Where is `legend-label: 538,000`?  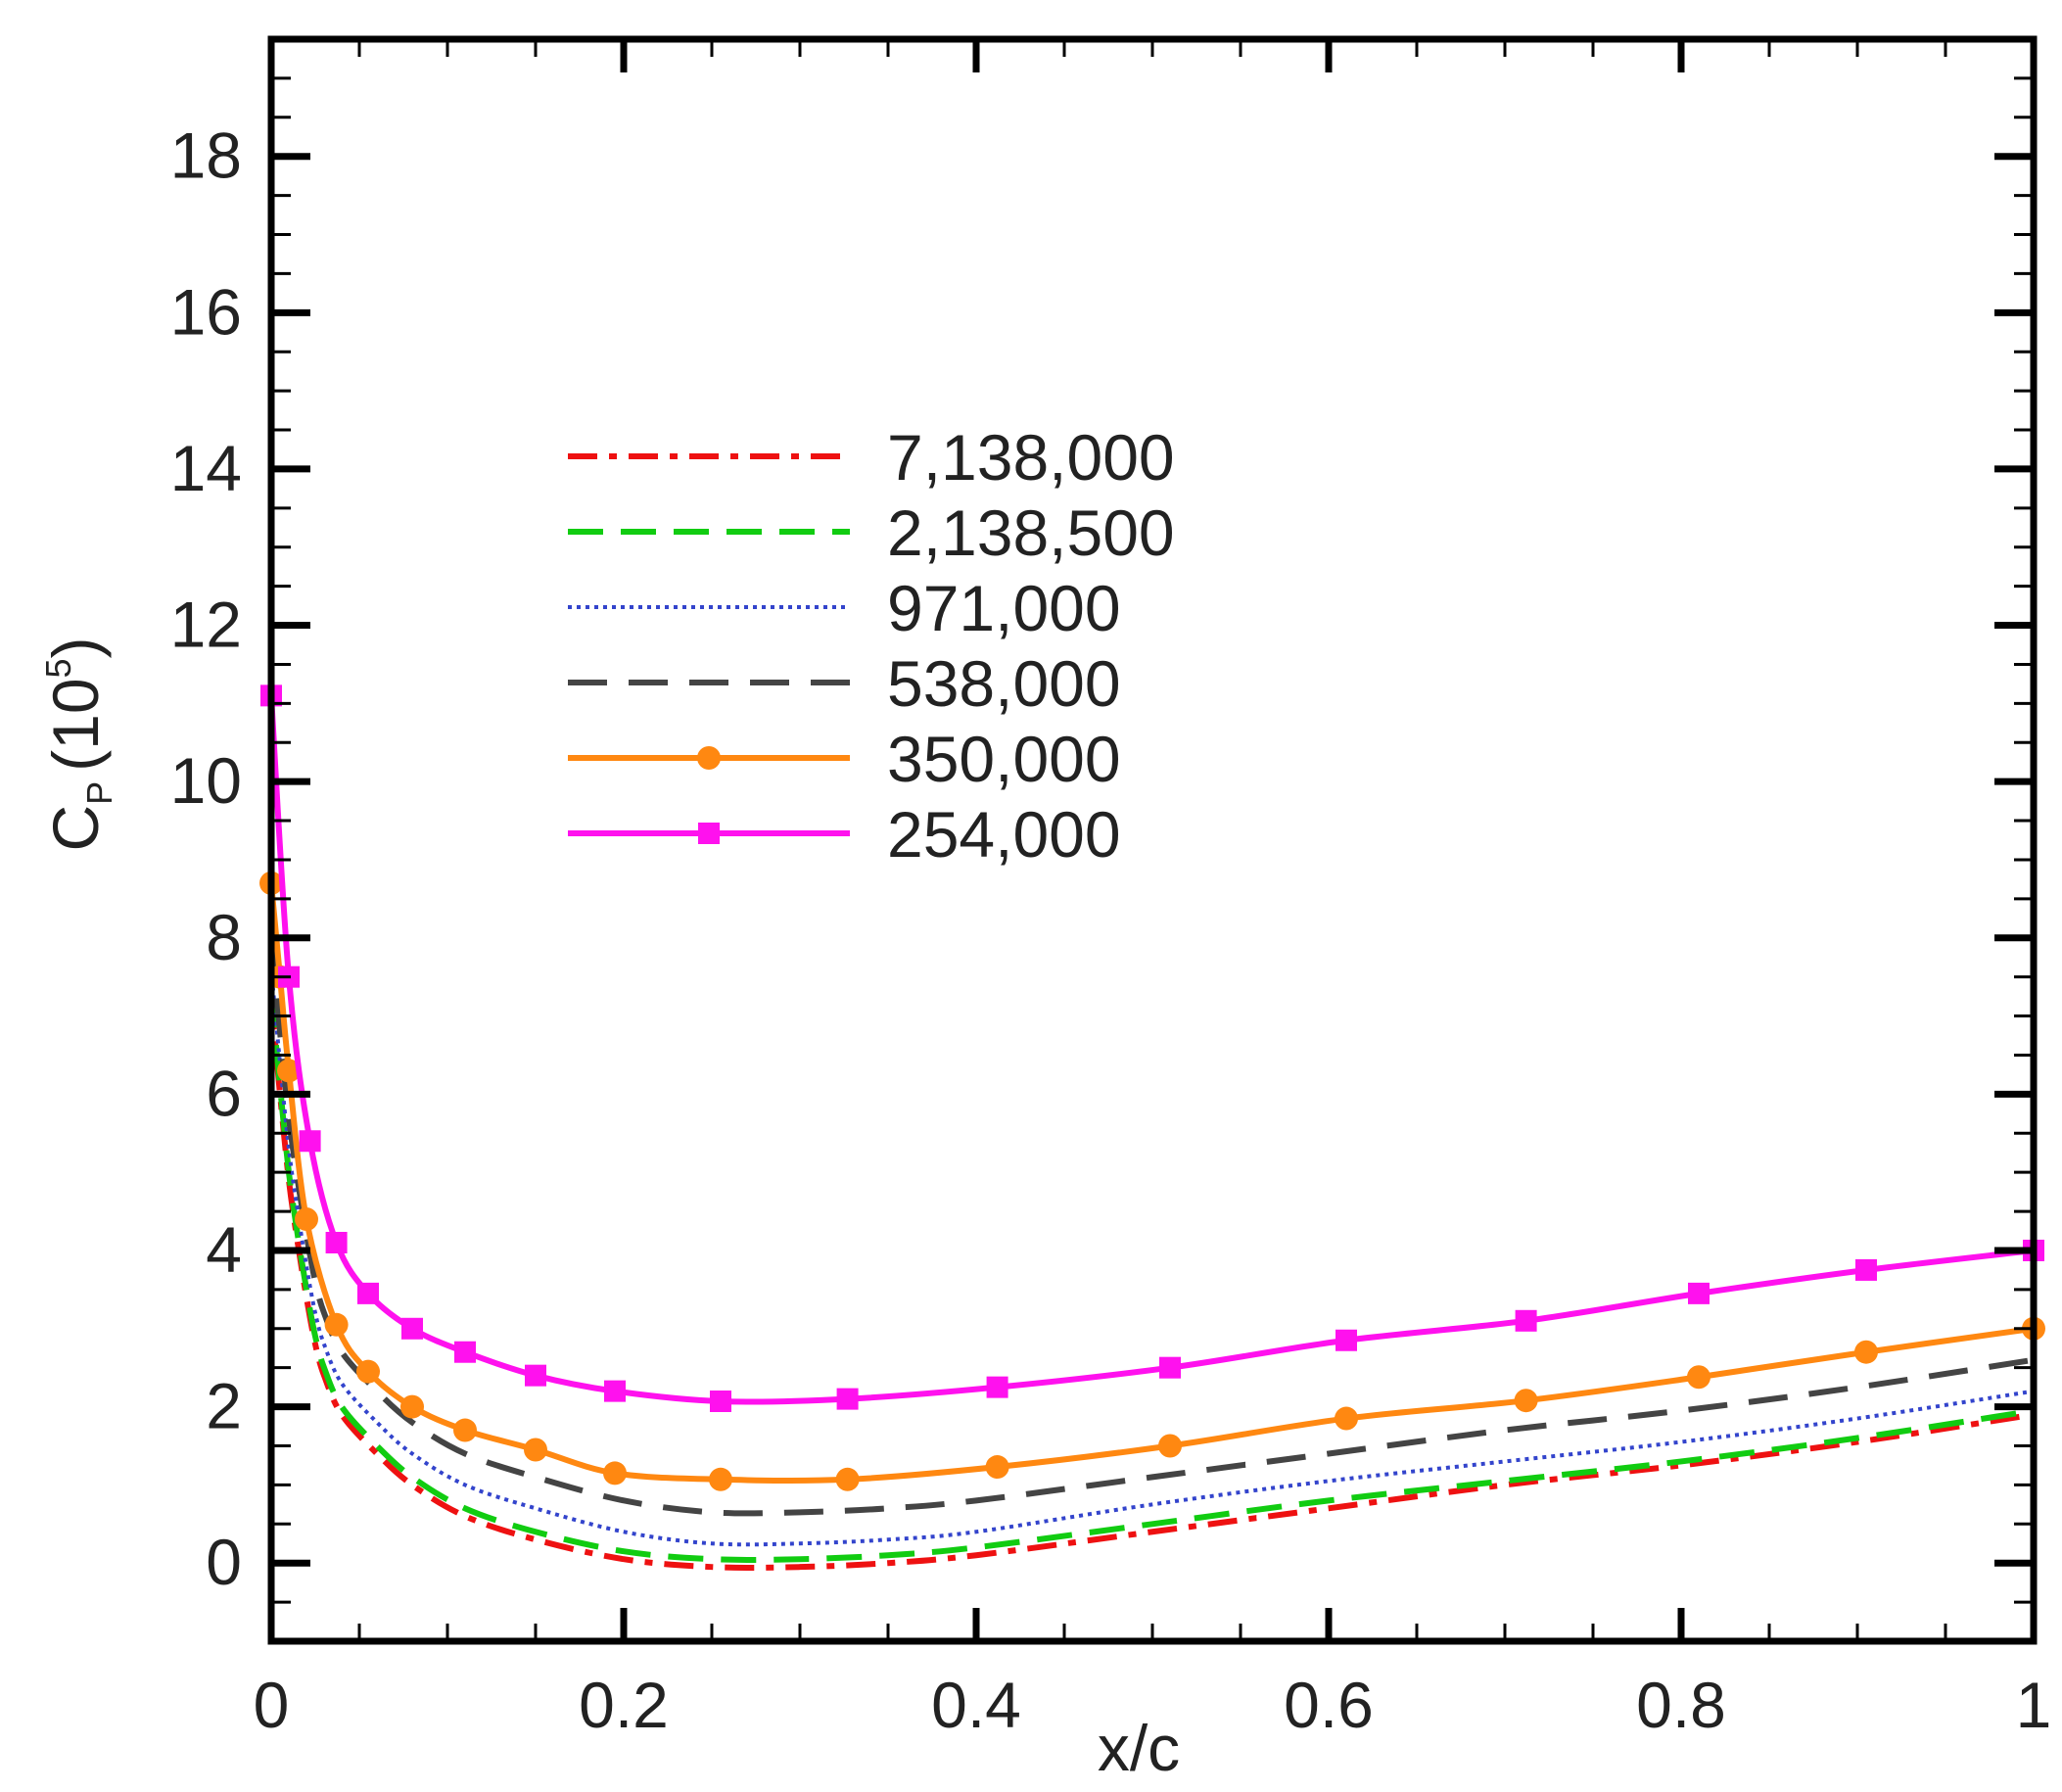 legend-label: 538,000 is located at coordinates (1004, 683).